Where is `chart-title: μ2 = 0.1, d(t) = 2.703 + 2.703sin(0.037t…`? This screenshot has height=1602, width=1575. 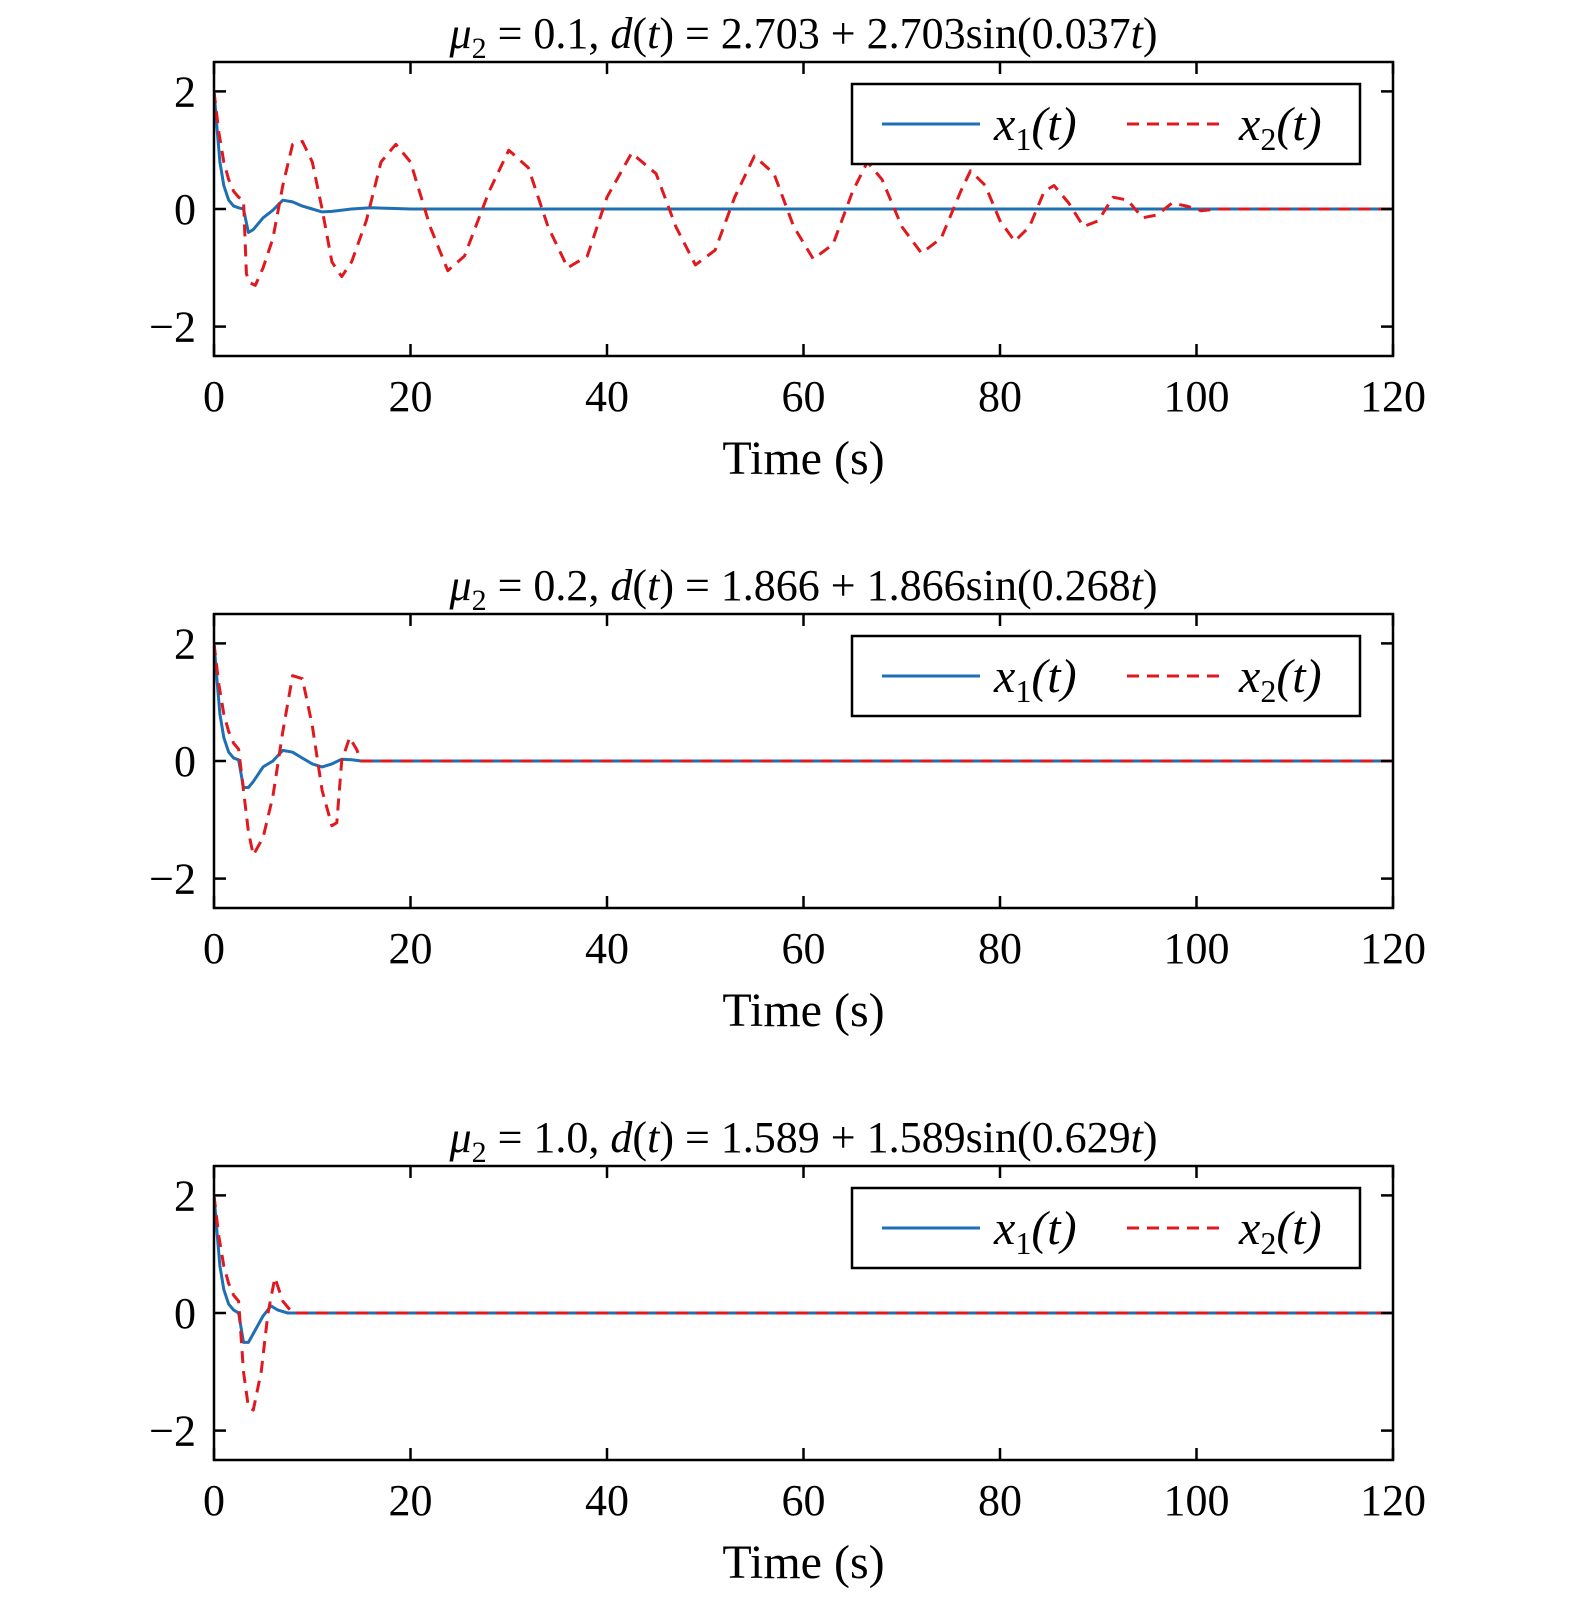 chart-title: μ2 = 0.1, d(t) = 2.703 + 2.703sin(0.037t… is located at coordinates (803, 37).